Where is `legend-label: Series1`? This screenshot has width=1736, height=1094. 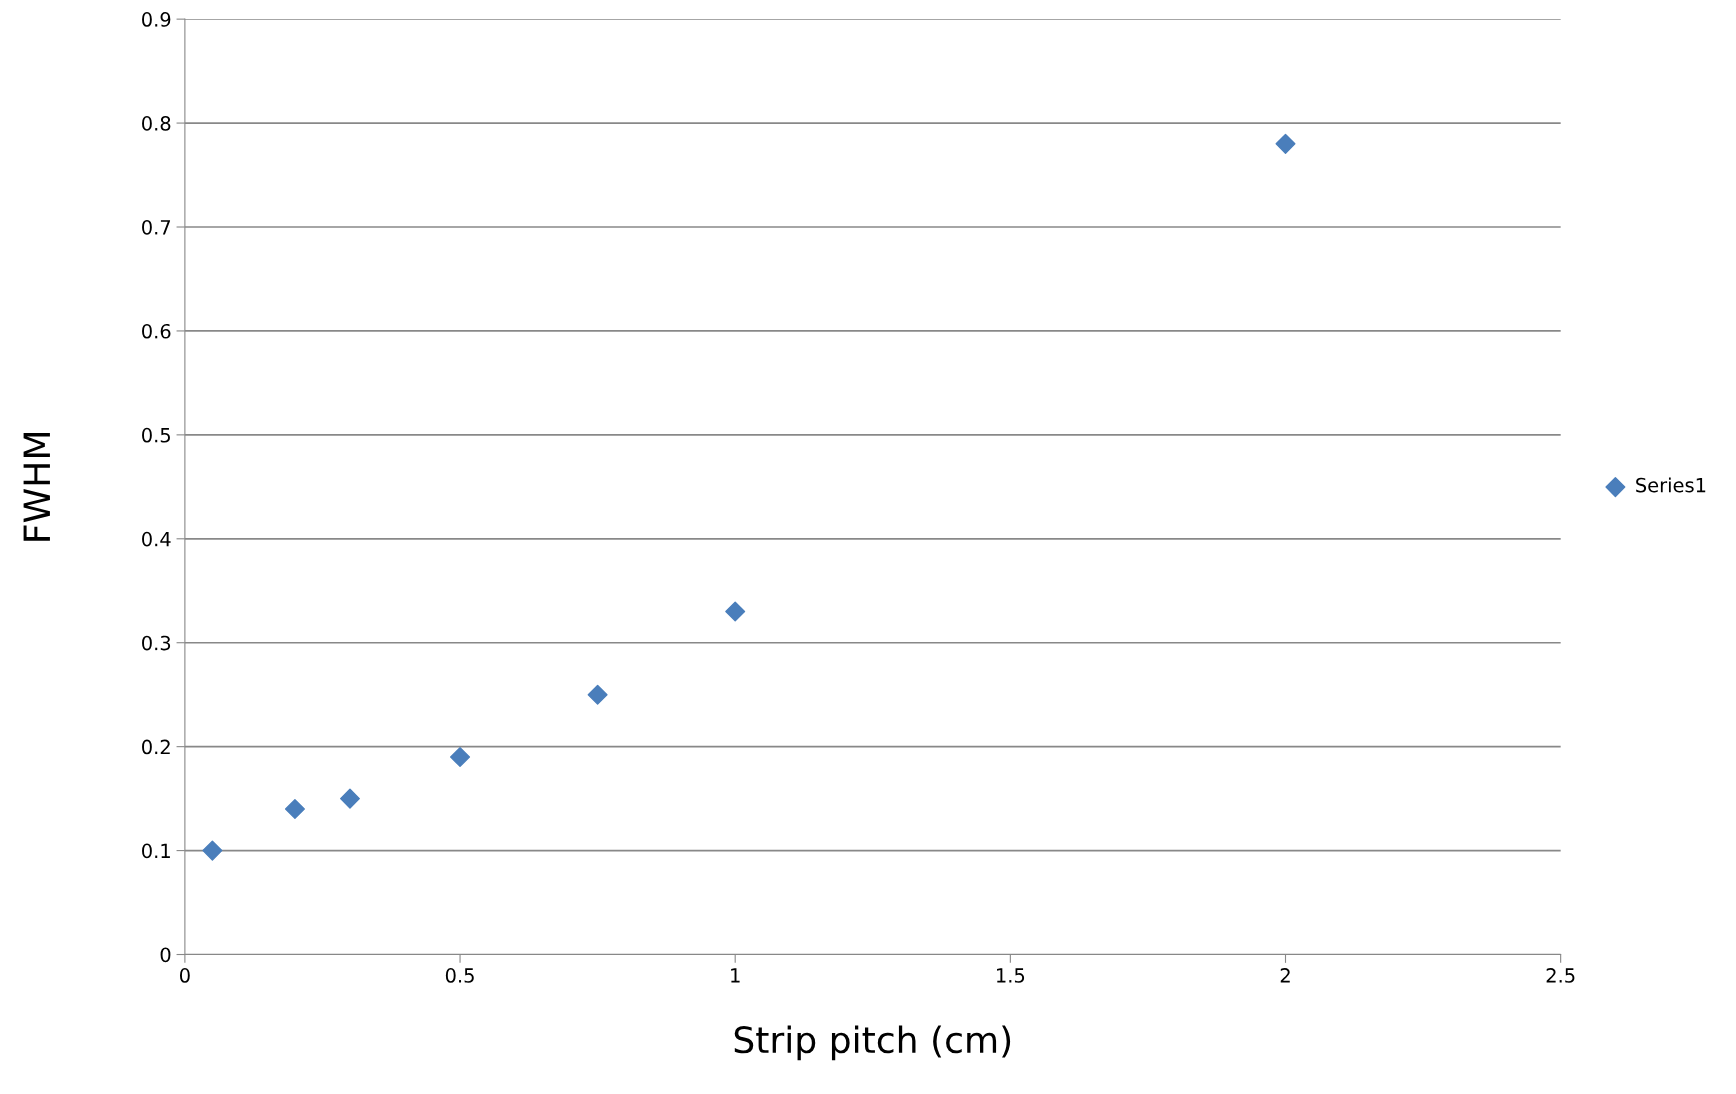 legend-label: Series1 is located at coordinates (1671, 485).